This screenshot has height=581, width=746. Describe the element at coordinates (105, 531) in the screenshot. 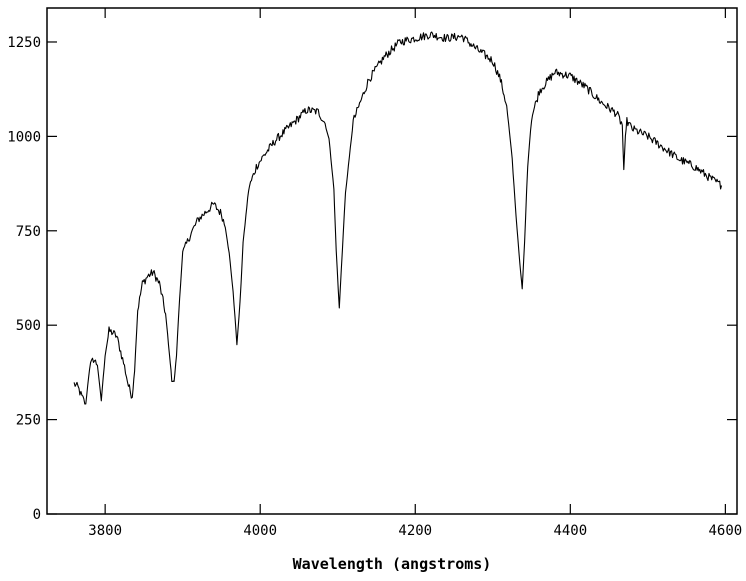

I see `x-tick-label: 3800` at that location.